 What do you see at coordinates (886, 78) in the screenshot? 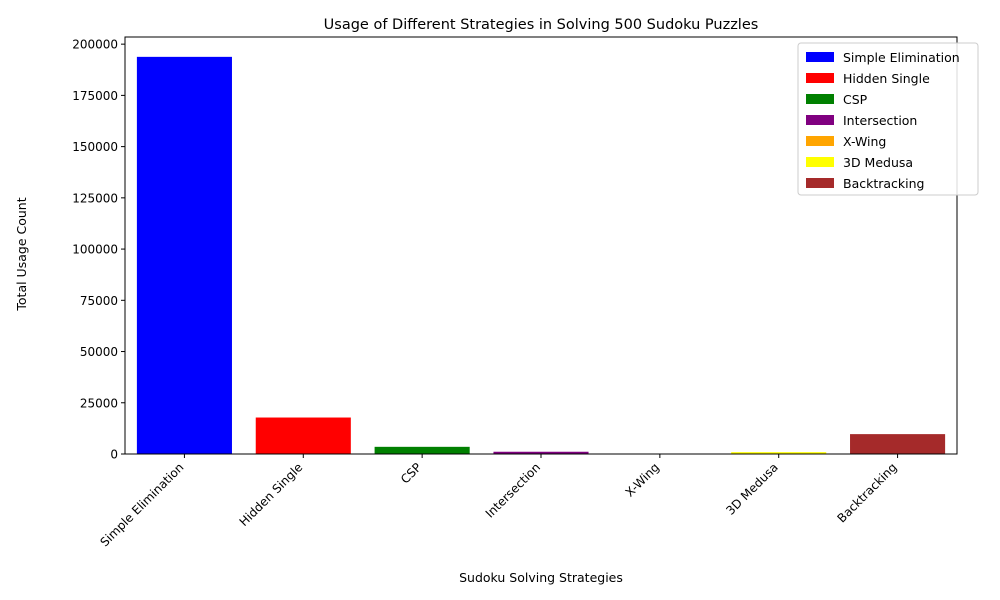
I see `legend-label: Hidden Single` at bounding box center [886, 78].